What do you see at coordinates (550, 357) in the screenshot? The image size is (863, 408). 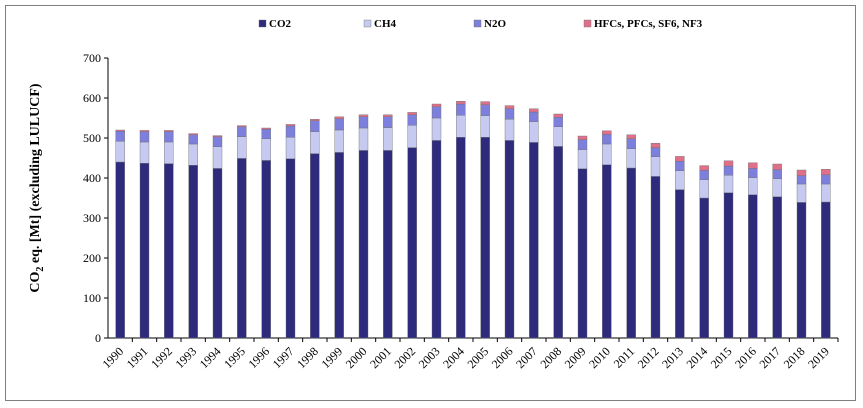 I see `x-tick-label: 2008` at bounding box center [550, 357].